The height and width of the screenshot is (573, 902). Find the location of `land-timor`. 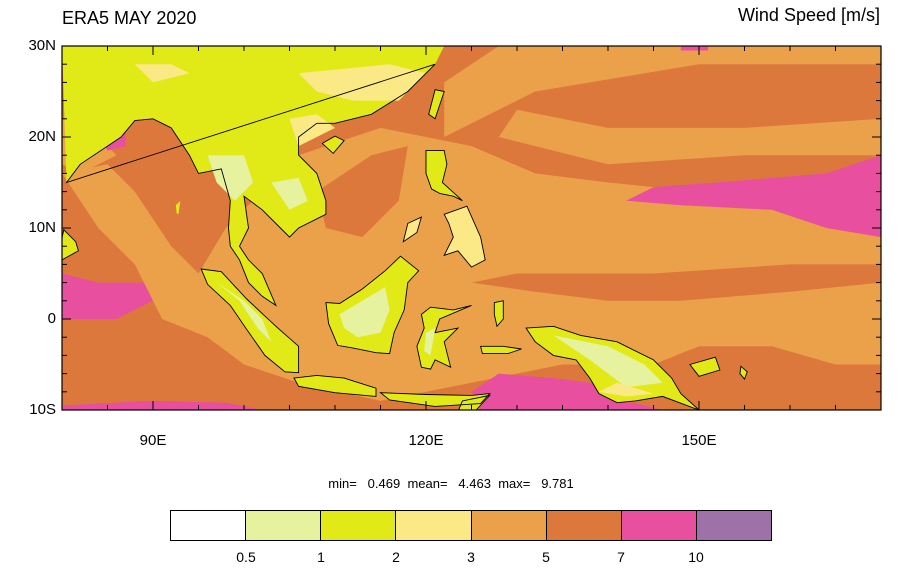

land-timor is located at coordinates (474, 402).